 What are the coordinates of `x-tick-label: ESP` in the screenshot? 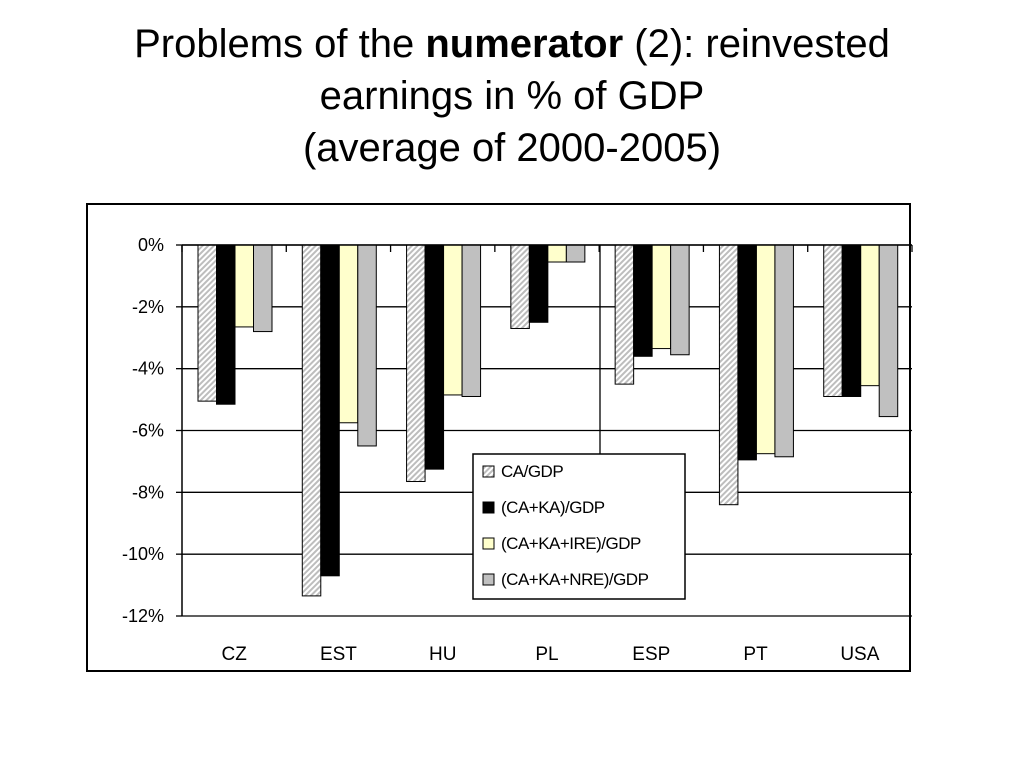 It's located at (651, 654).